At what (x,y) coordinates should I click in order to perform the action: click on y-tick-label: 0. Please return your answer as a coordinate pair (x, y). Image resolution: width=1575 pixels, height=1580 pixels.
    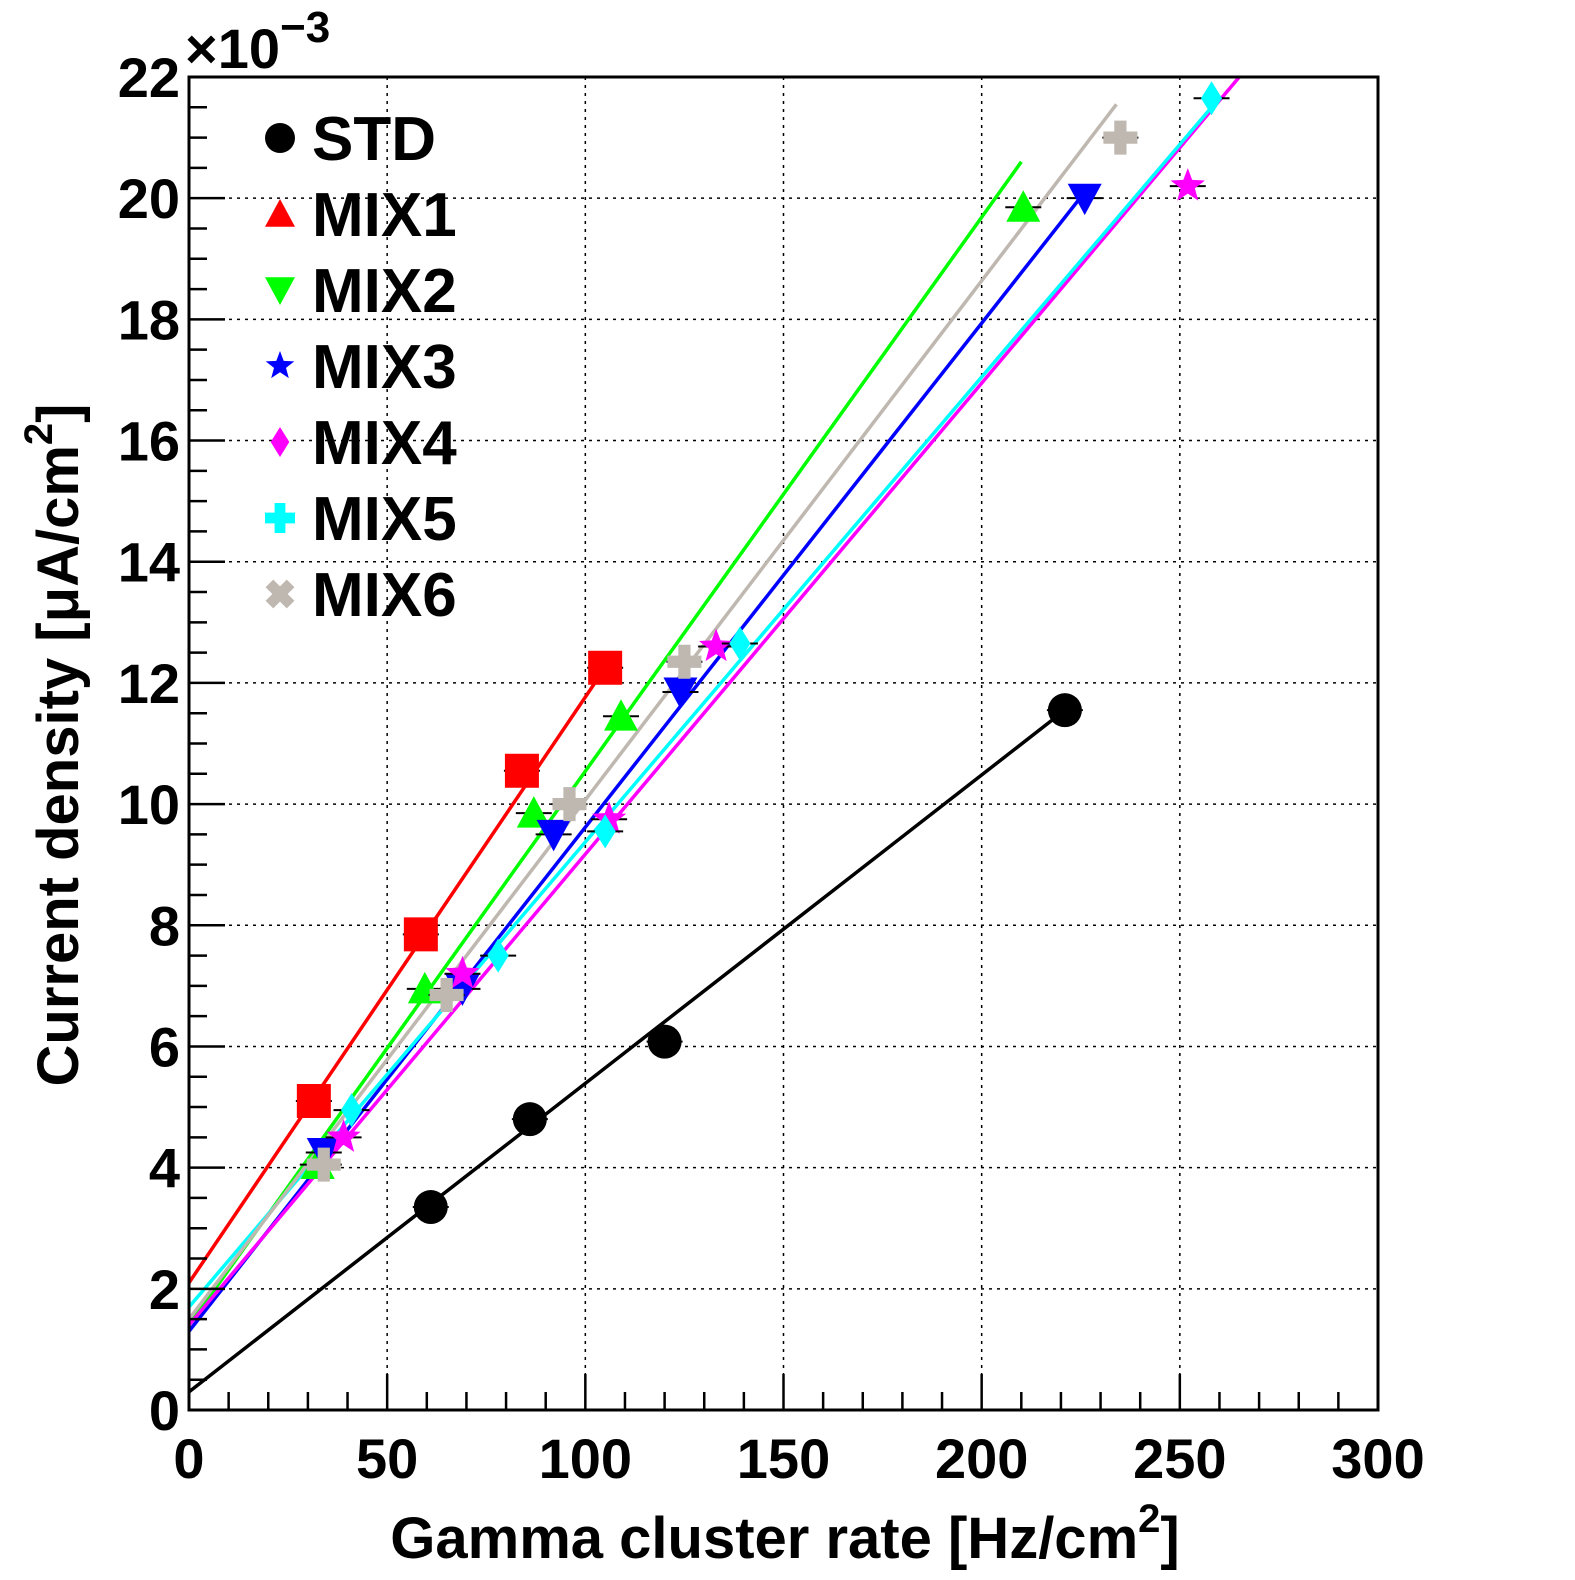
    Looking at the image, I should click on (164, 1410).